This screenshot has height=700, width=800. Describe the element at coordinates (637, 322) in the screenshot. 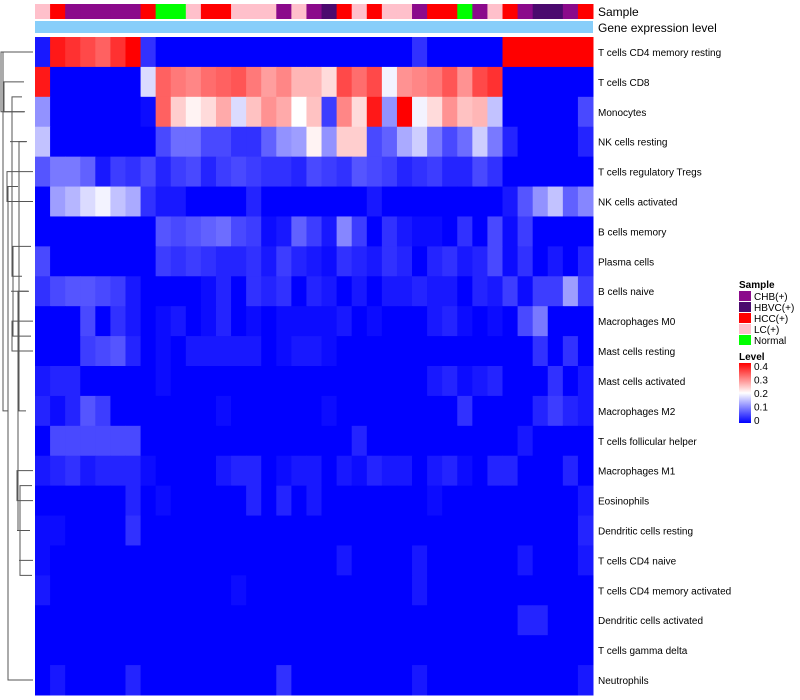

I see `row-label: Macrophages M0` at that location.